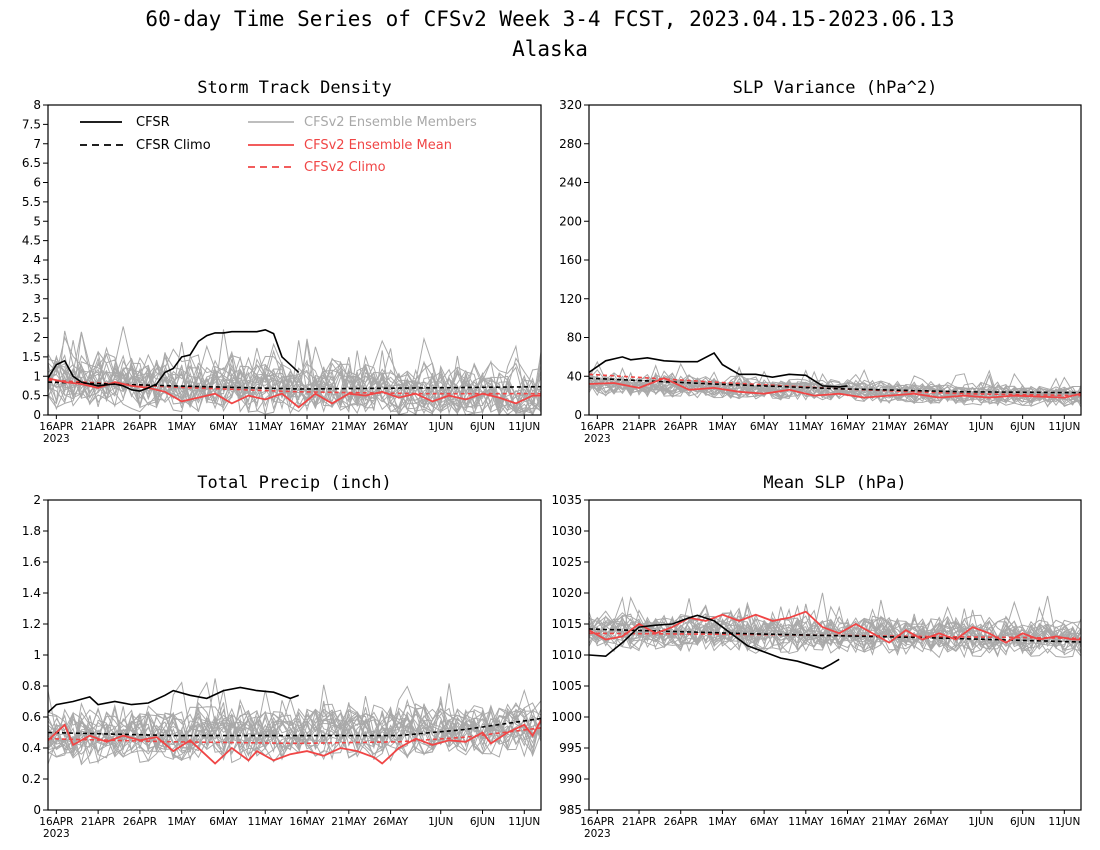 The image size is (1100, 850). Describe the element at coordinates (378, 145) in the screenshot. I see `legend-label-ens-mean: CFSv2 Ensemble Mean` at that location.